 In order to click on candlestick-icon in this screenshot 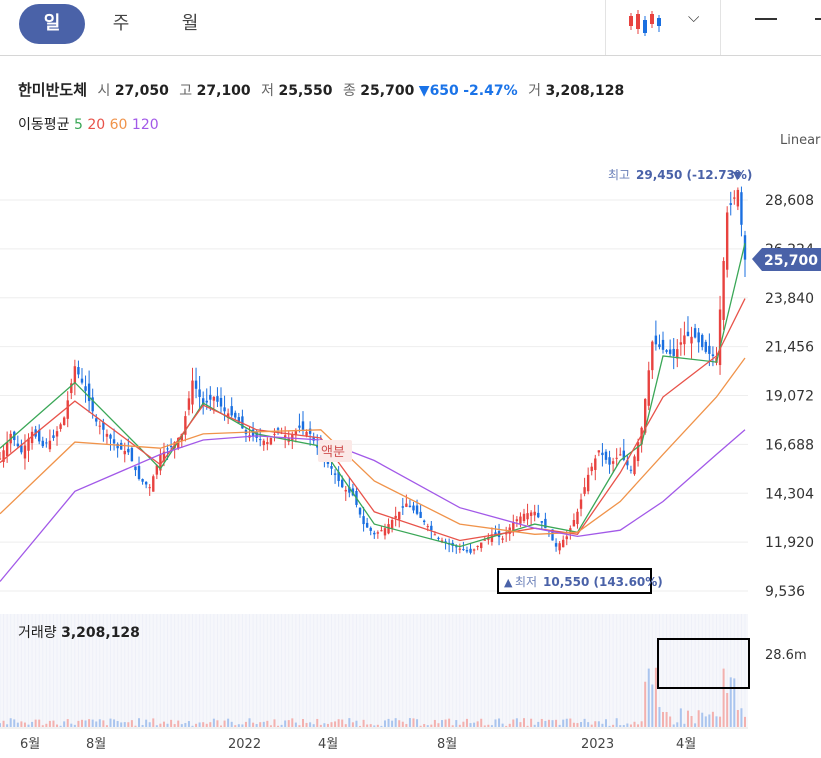, I will do `click(645, 23)`.